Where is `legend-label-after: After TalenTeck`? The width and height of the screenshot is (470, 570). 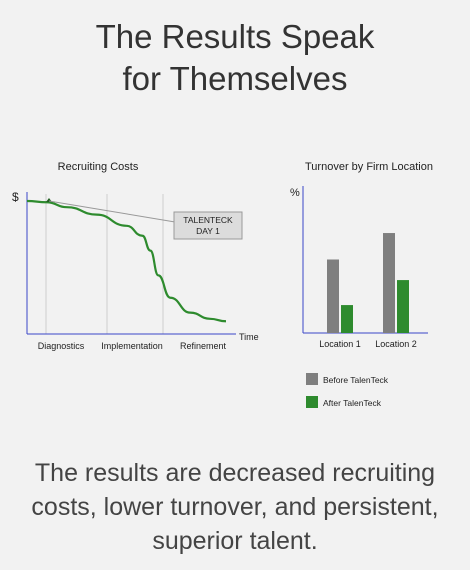 legend-label-after: After TalenTeck is located at coordinates (352, 403).